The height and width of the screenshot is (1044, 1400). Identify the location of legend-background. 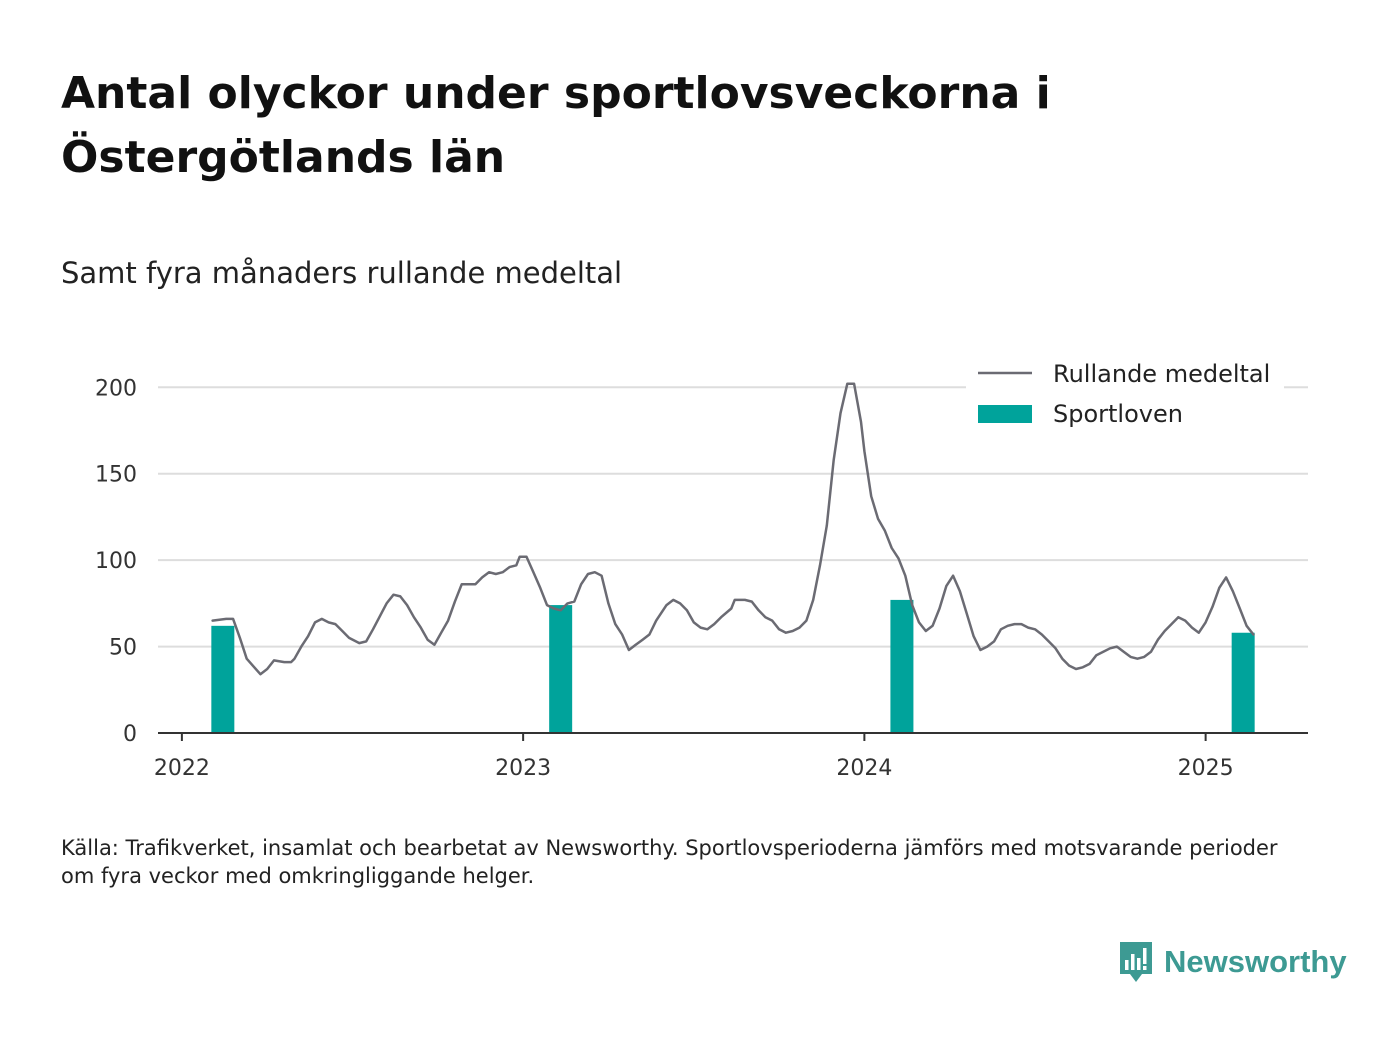
(1125, 403).